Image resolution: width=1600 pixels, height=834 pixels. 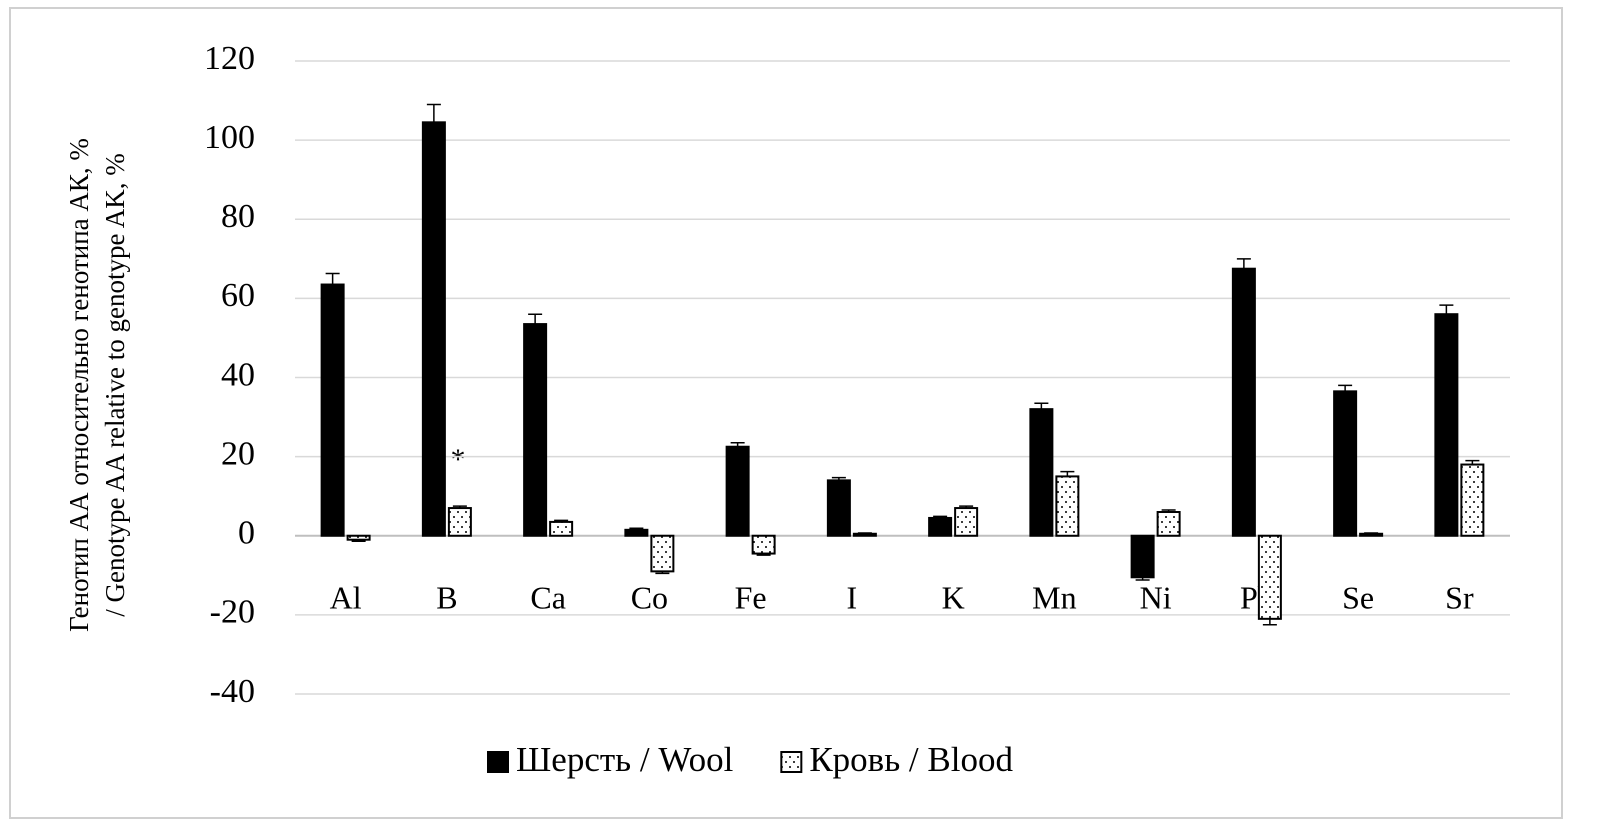 I want to click on x-tick-label: Fe, so click(x=751, y=597).